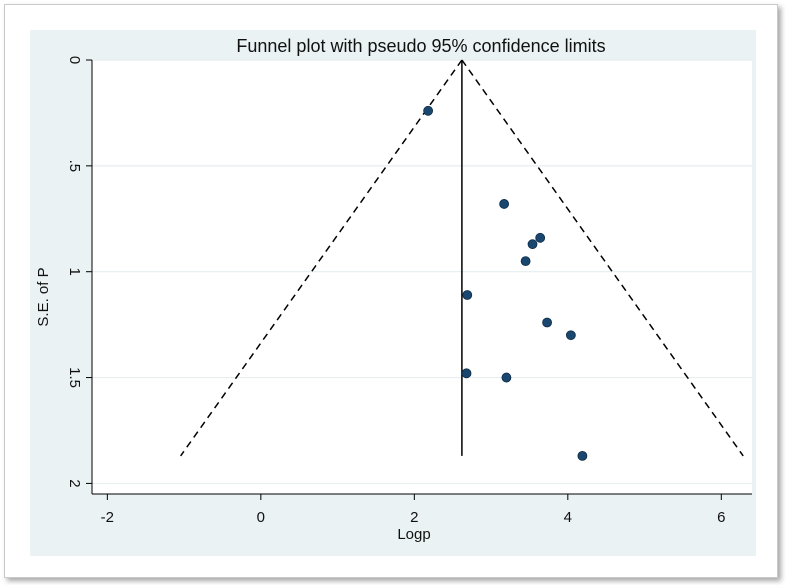 This screenshot has width=786, height=585. What do you see at coordinates (414, 517) in the screenshot?
I see `x-tick-label-2: 2` at bounding box center [414, 517].